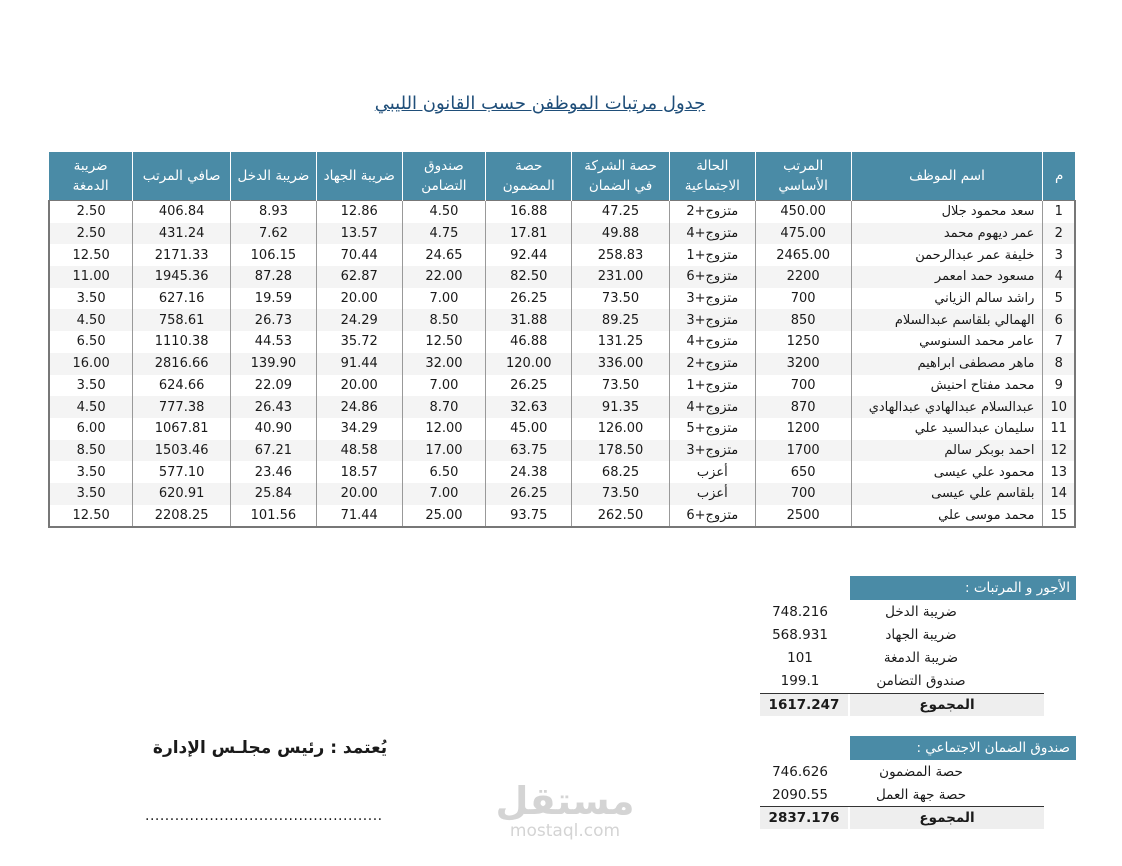 The height and width of the screenshot is (866, 1122). Describe the element at coordinates (1059, 255) in the screenshot. I see `cell-index: 3` at that location.